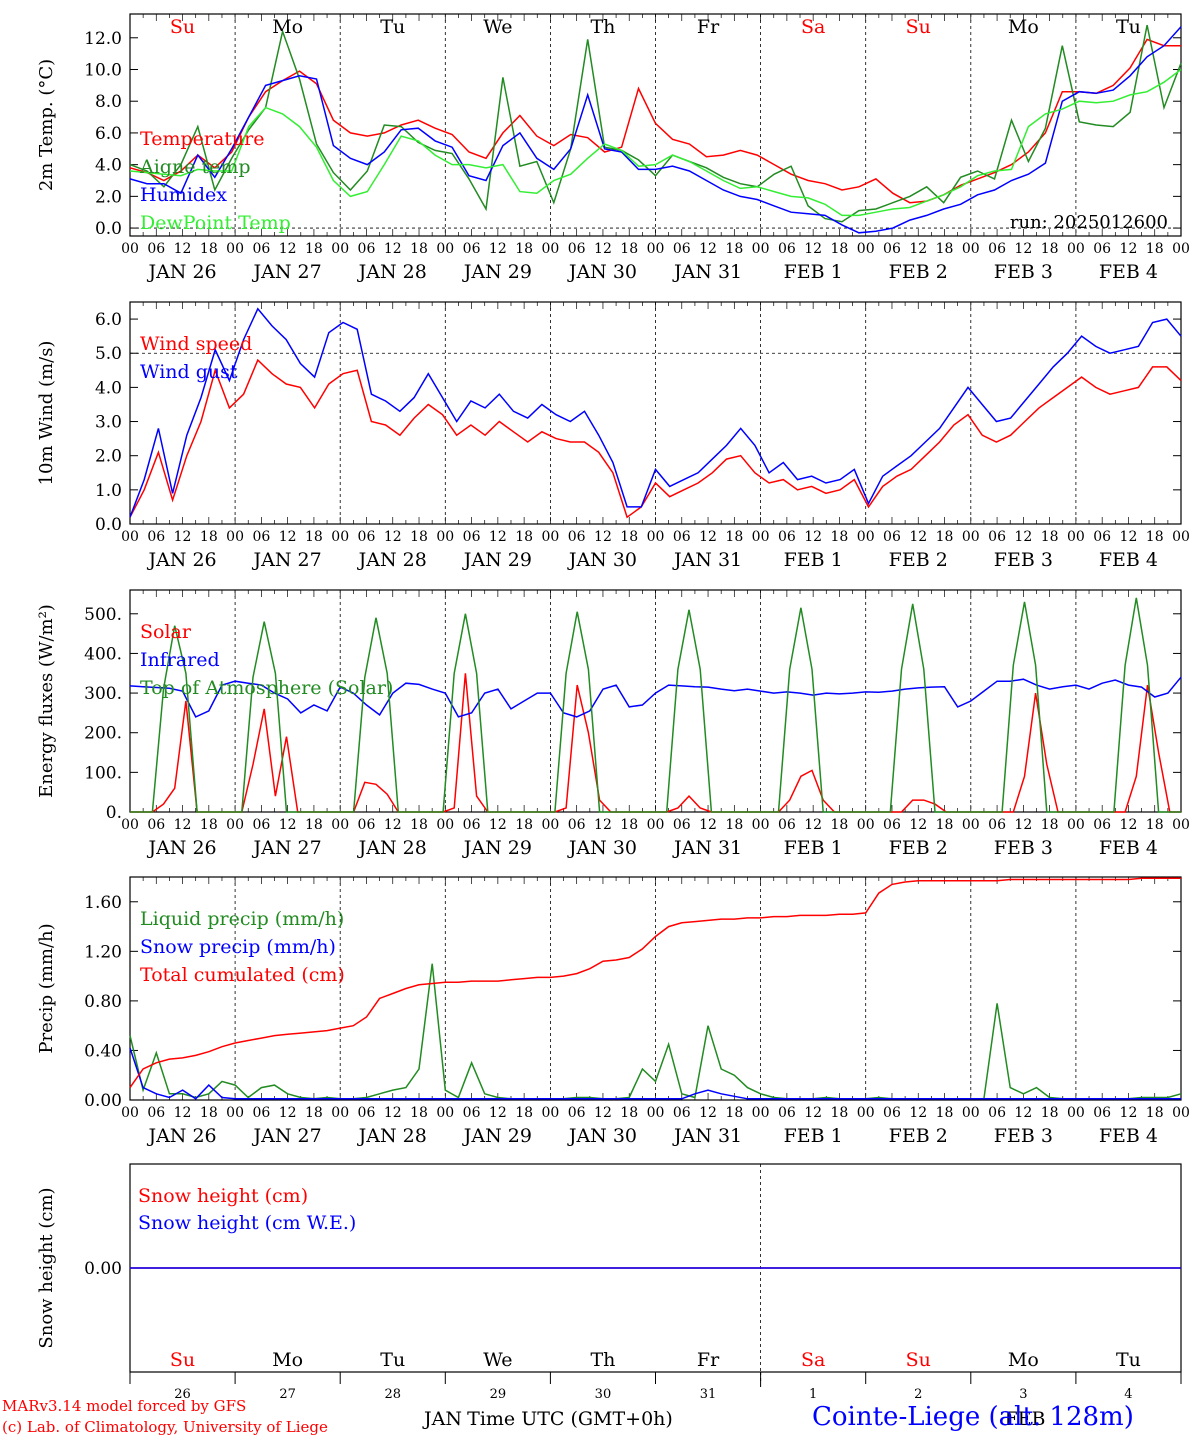 Image resolution: width=1194 pixels, height=1445 pixels. I want to click on y-tick-label: 1.60, so click(103, 903).